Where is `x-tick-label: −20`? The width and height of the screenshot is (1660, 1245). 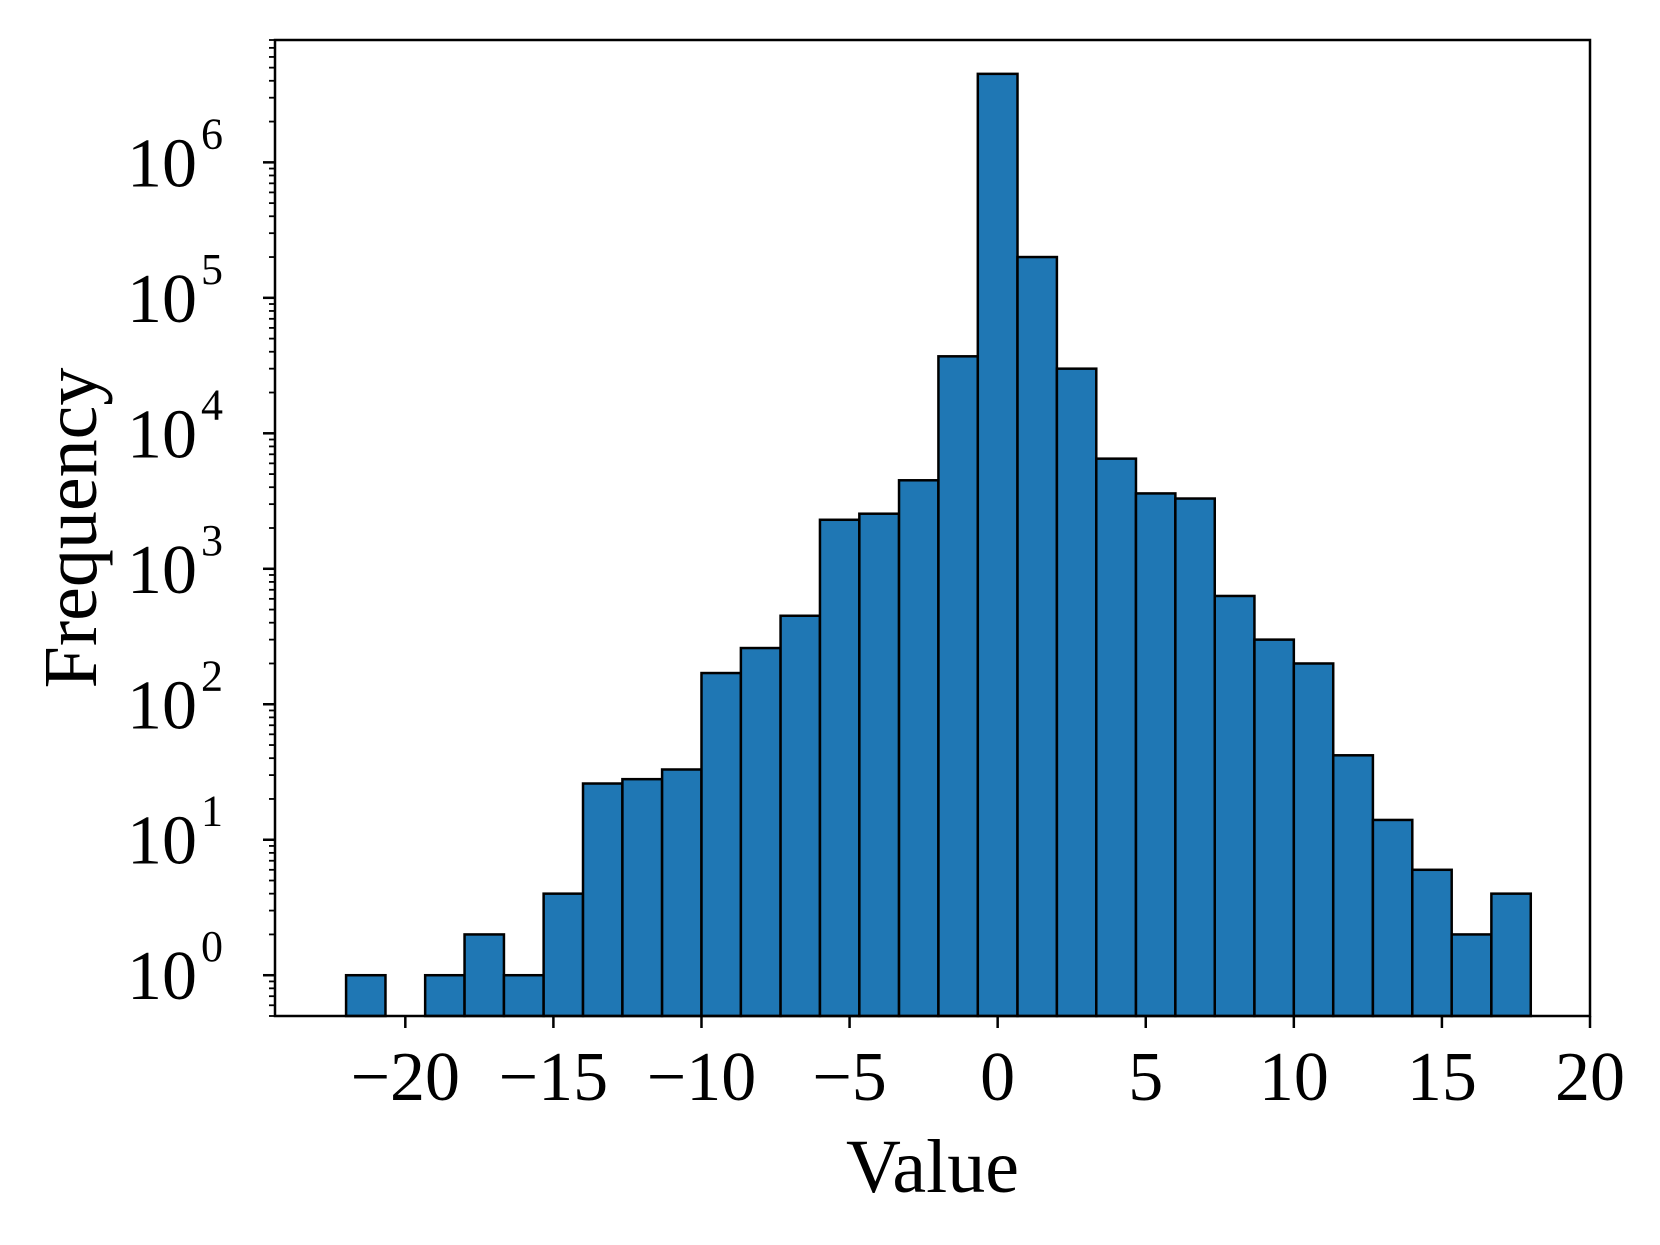 x-tick-label: −20 is located at coordinates (405, 1077).